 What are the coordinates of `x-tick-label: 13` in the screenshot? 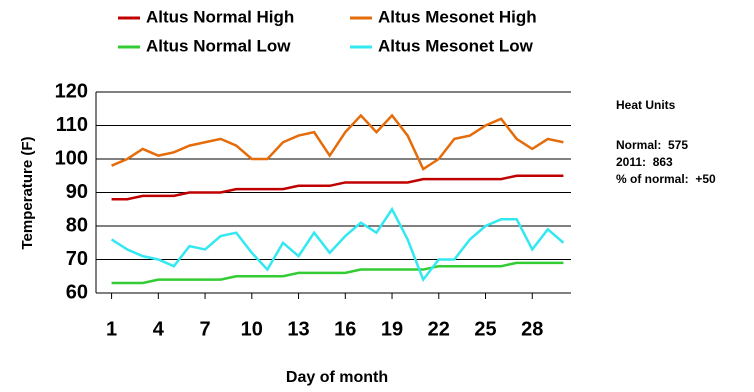 It's located at (298, 329).